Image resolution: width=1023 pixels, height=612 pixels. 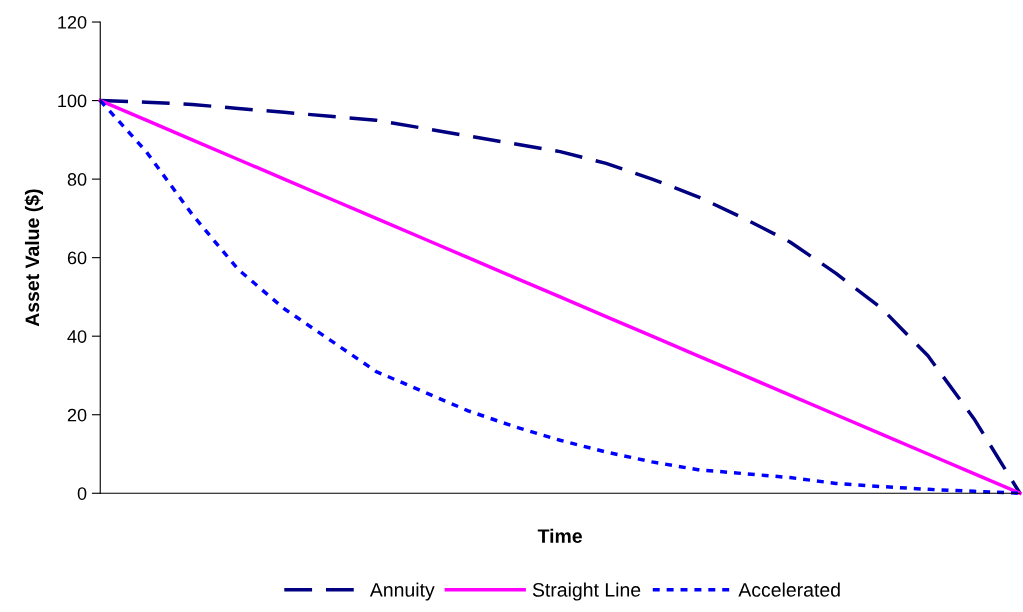 What do you see at coordinates (402, 591) in the screenshot?
I see `legend-label: Annuity` at bounding box center [402, 591].